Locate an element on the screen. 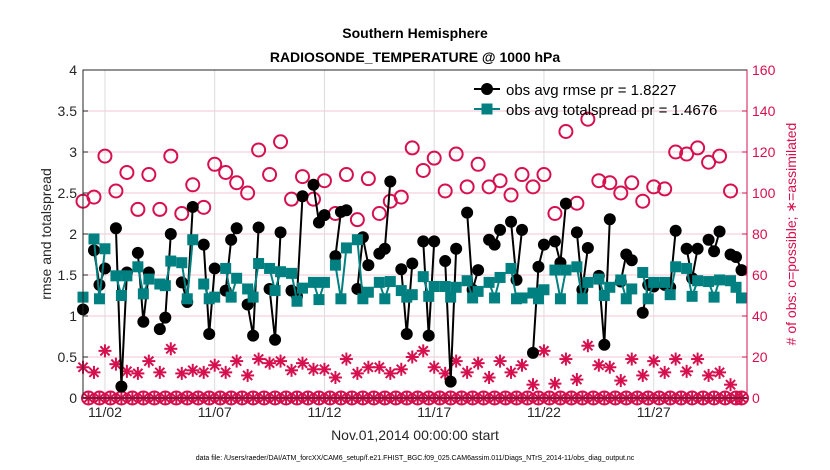 The width and height of the screenshot is (830, 470). x-tick-label: 11/22 is located at coordinates (544, 412).